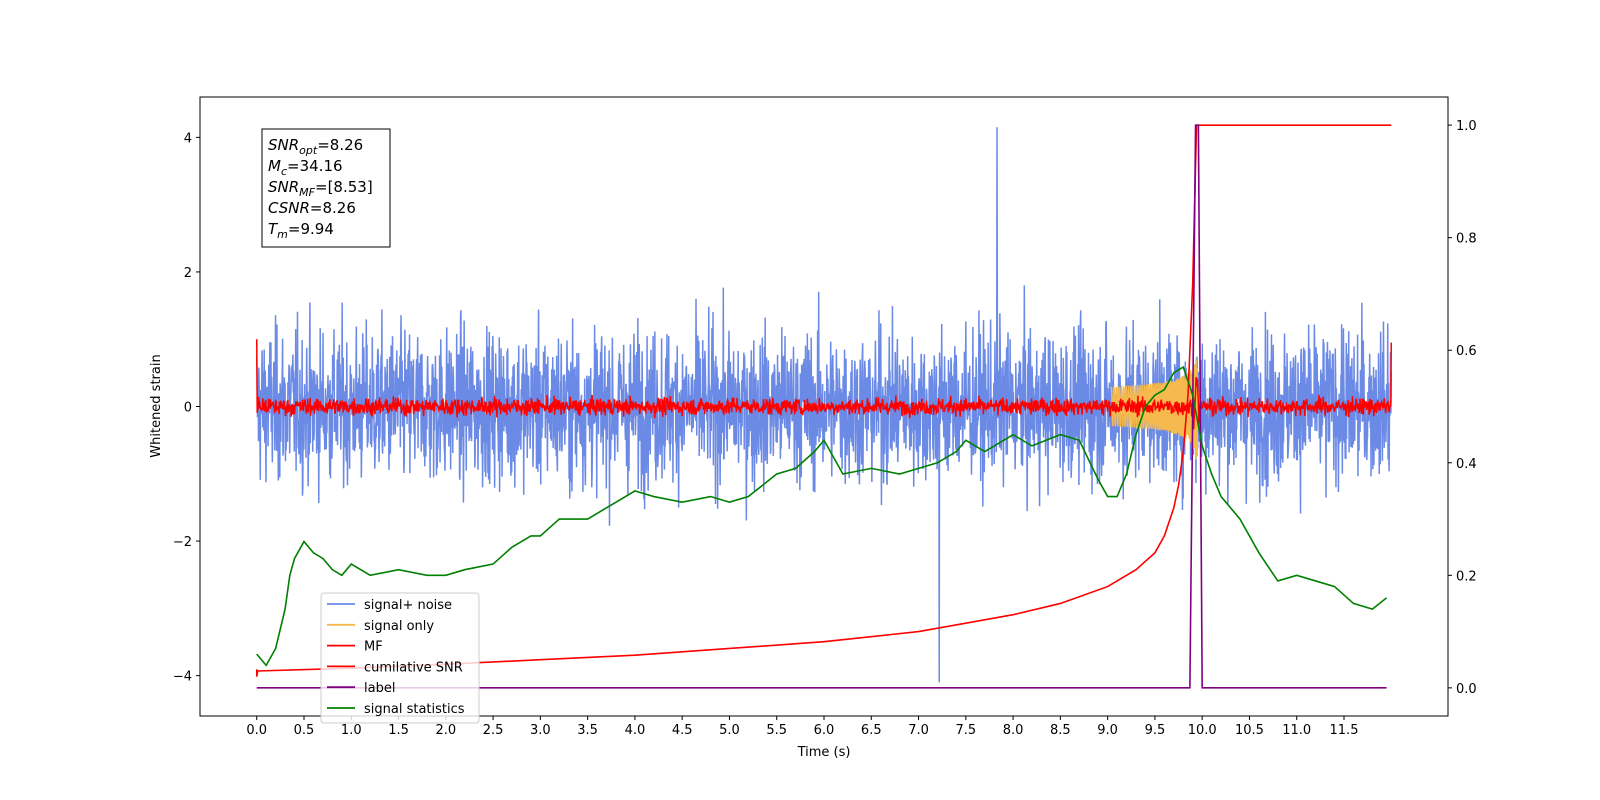 This screenshot has height=800, width=1600. I want to click on legend-label: signal statistics, so click(414, 709).